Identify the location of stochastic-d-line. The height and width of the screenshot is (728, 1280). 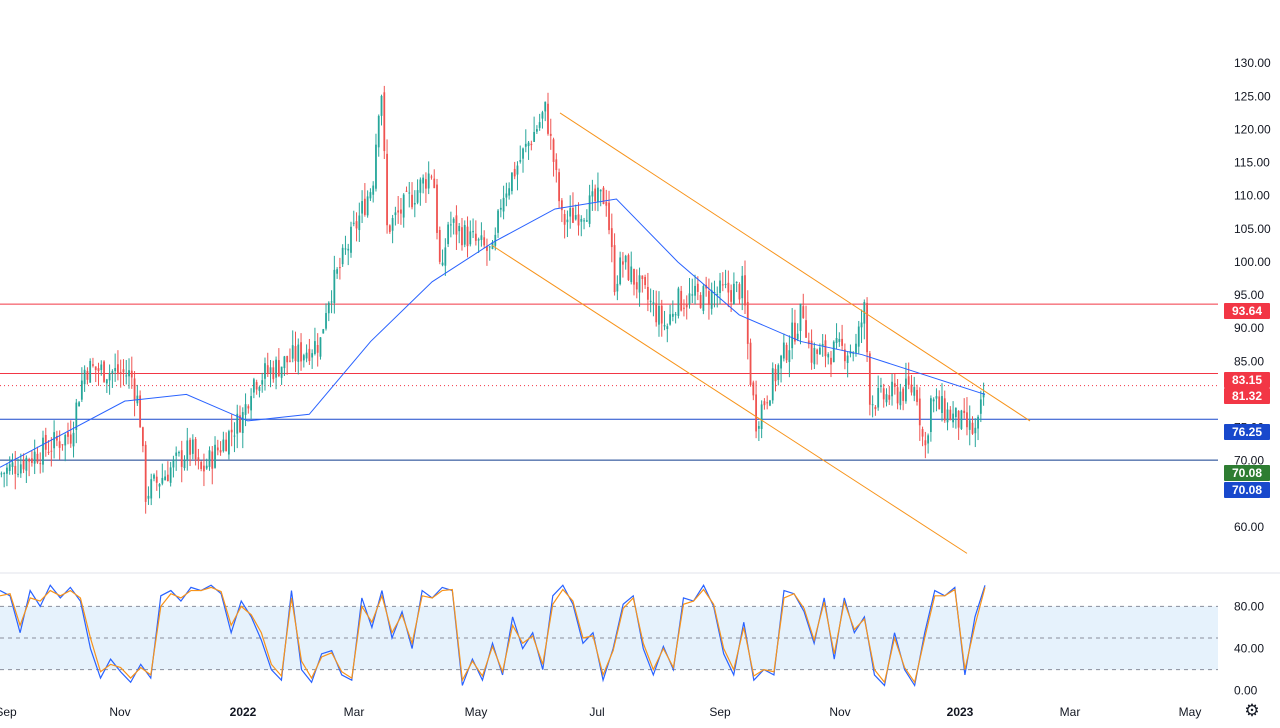
(493, 635).